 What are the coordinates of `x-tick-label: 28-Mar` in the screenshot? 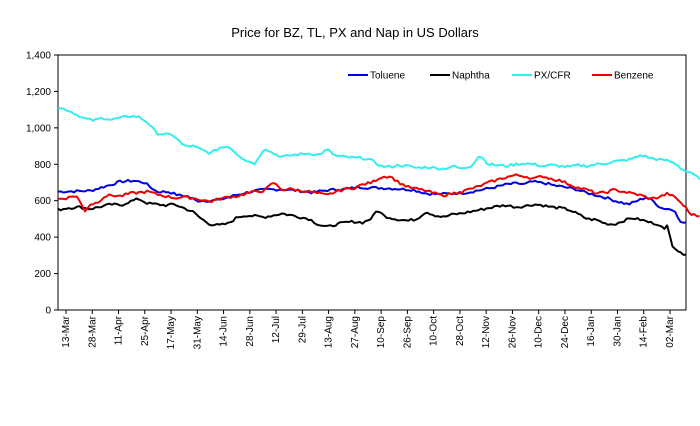 It's located at (92, 331).